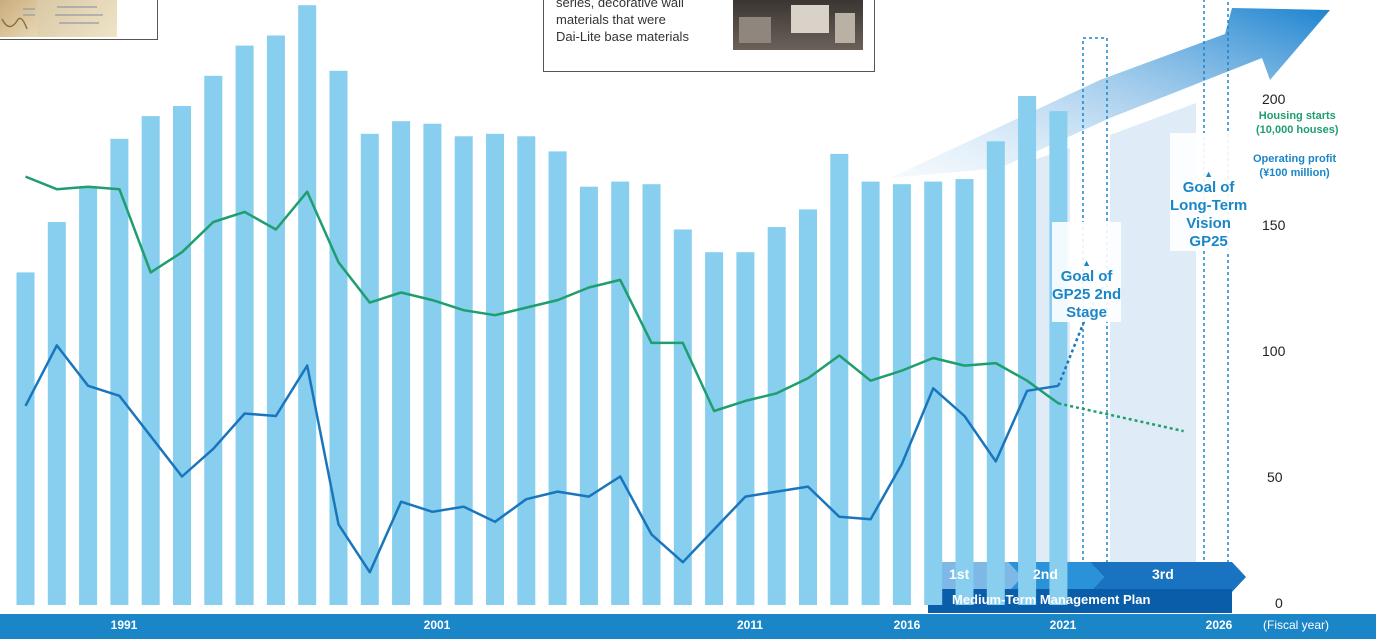  Describe the element at coordinates (1219, 625) in the screenshot. I see `x-tick-2026: 2026` at that location.